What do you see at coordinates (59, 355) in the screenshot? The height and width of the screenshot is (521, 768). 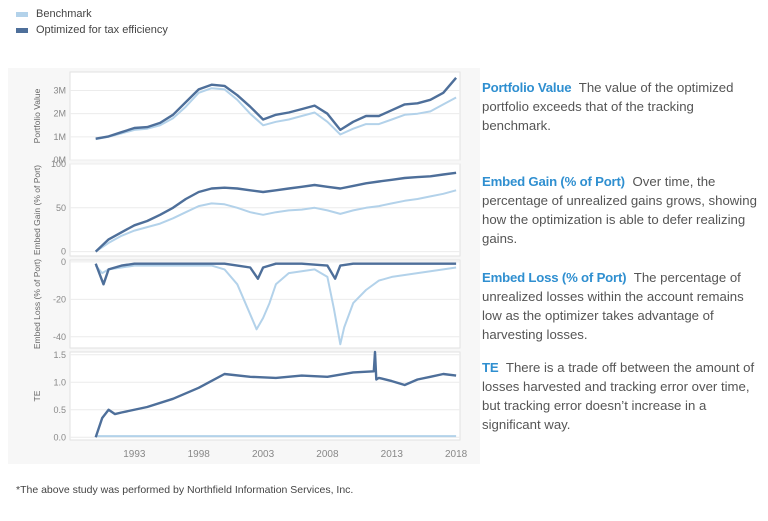 I see `y-tick-label: 1.5` at bounding box center [59, 355].